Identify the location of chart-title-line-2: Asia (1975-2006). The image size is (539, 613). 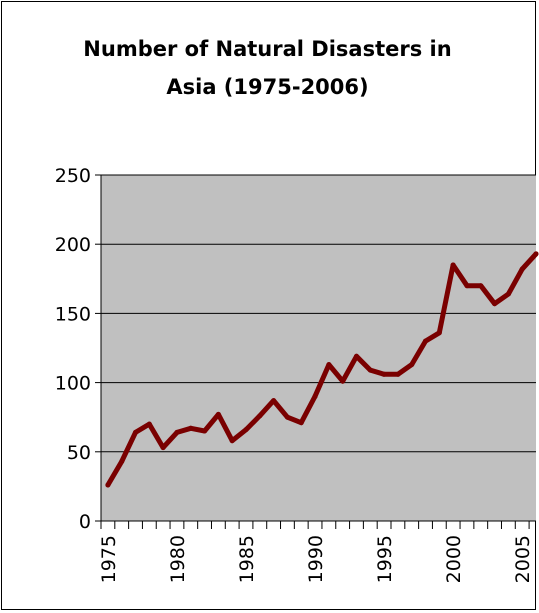
(267, 87).